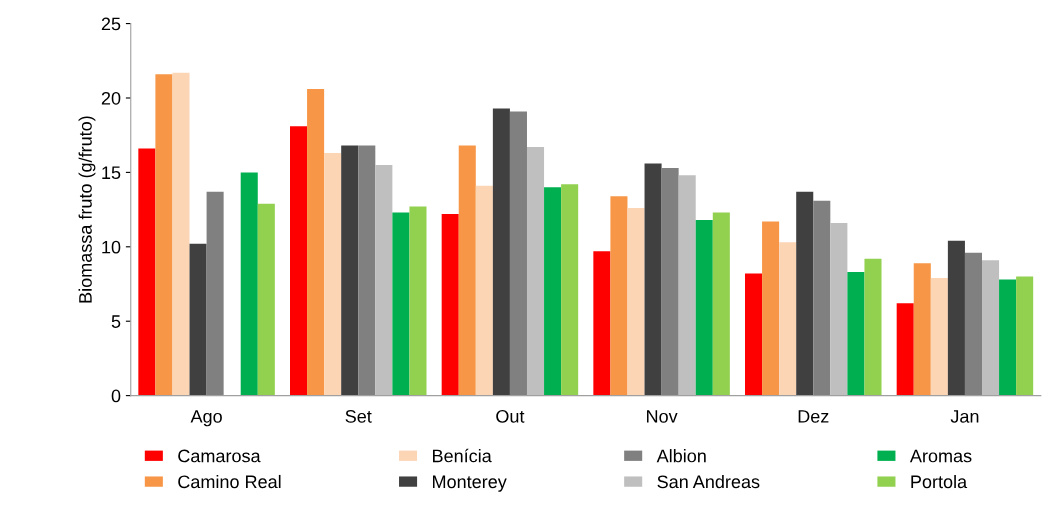 This screenshot has width=1046, height=524. Describe the element at coordinates (206, 418) in the screenshot. I see `x-tick-label: Ago` at that location.